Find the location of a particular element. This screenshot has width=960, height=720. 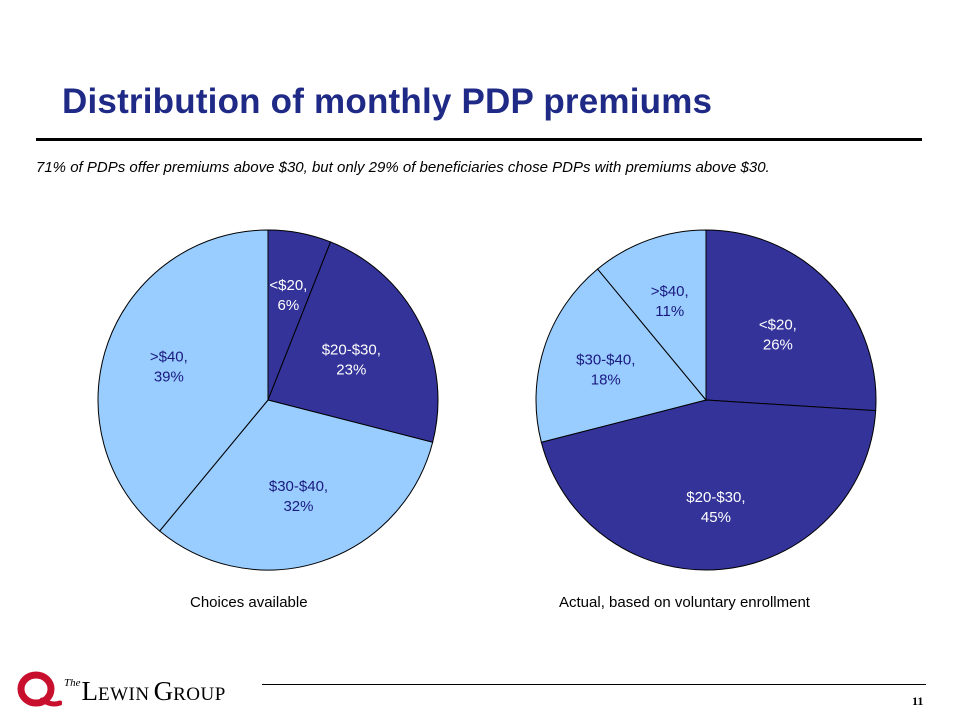

slice-label: $20-$30, 23% is located at coordinates (351, 360).